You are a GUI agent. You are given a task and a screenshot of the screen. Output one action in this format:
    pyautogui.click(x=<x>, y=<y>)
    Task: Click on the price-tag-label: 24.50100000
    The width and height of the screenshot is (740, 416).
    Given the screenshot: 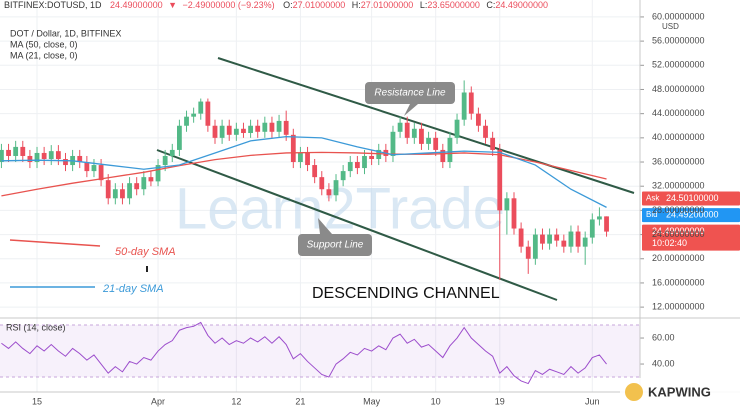 What is the action you would take?
    pyautogui.click(x=692, y=198)
    